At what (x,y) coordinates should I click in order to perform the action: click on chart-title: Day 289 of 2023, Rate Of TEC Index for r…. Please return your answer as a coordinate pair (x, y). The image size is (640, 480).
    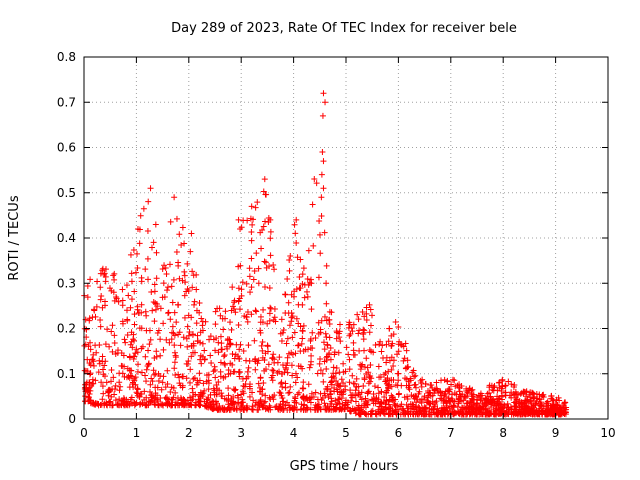
    Looking at the image, I should click on (344, 28).